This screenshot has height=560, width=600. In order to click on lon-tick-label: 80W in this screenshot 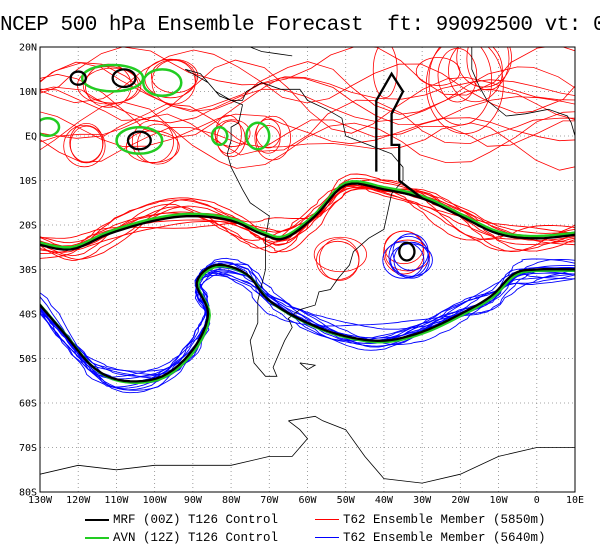, I will do `click(231, 500)`.